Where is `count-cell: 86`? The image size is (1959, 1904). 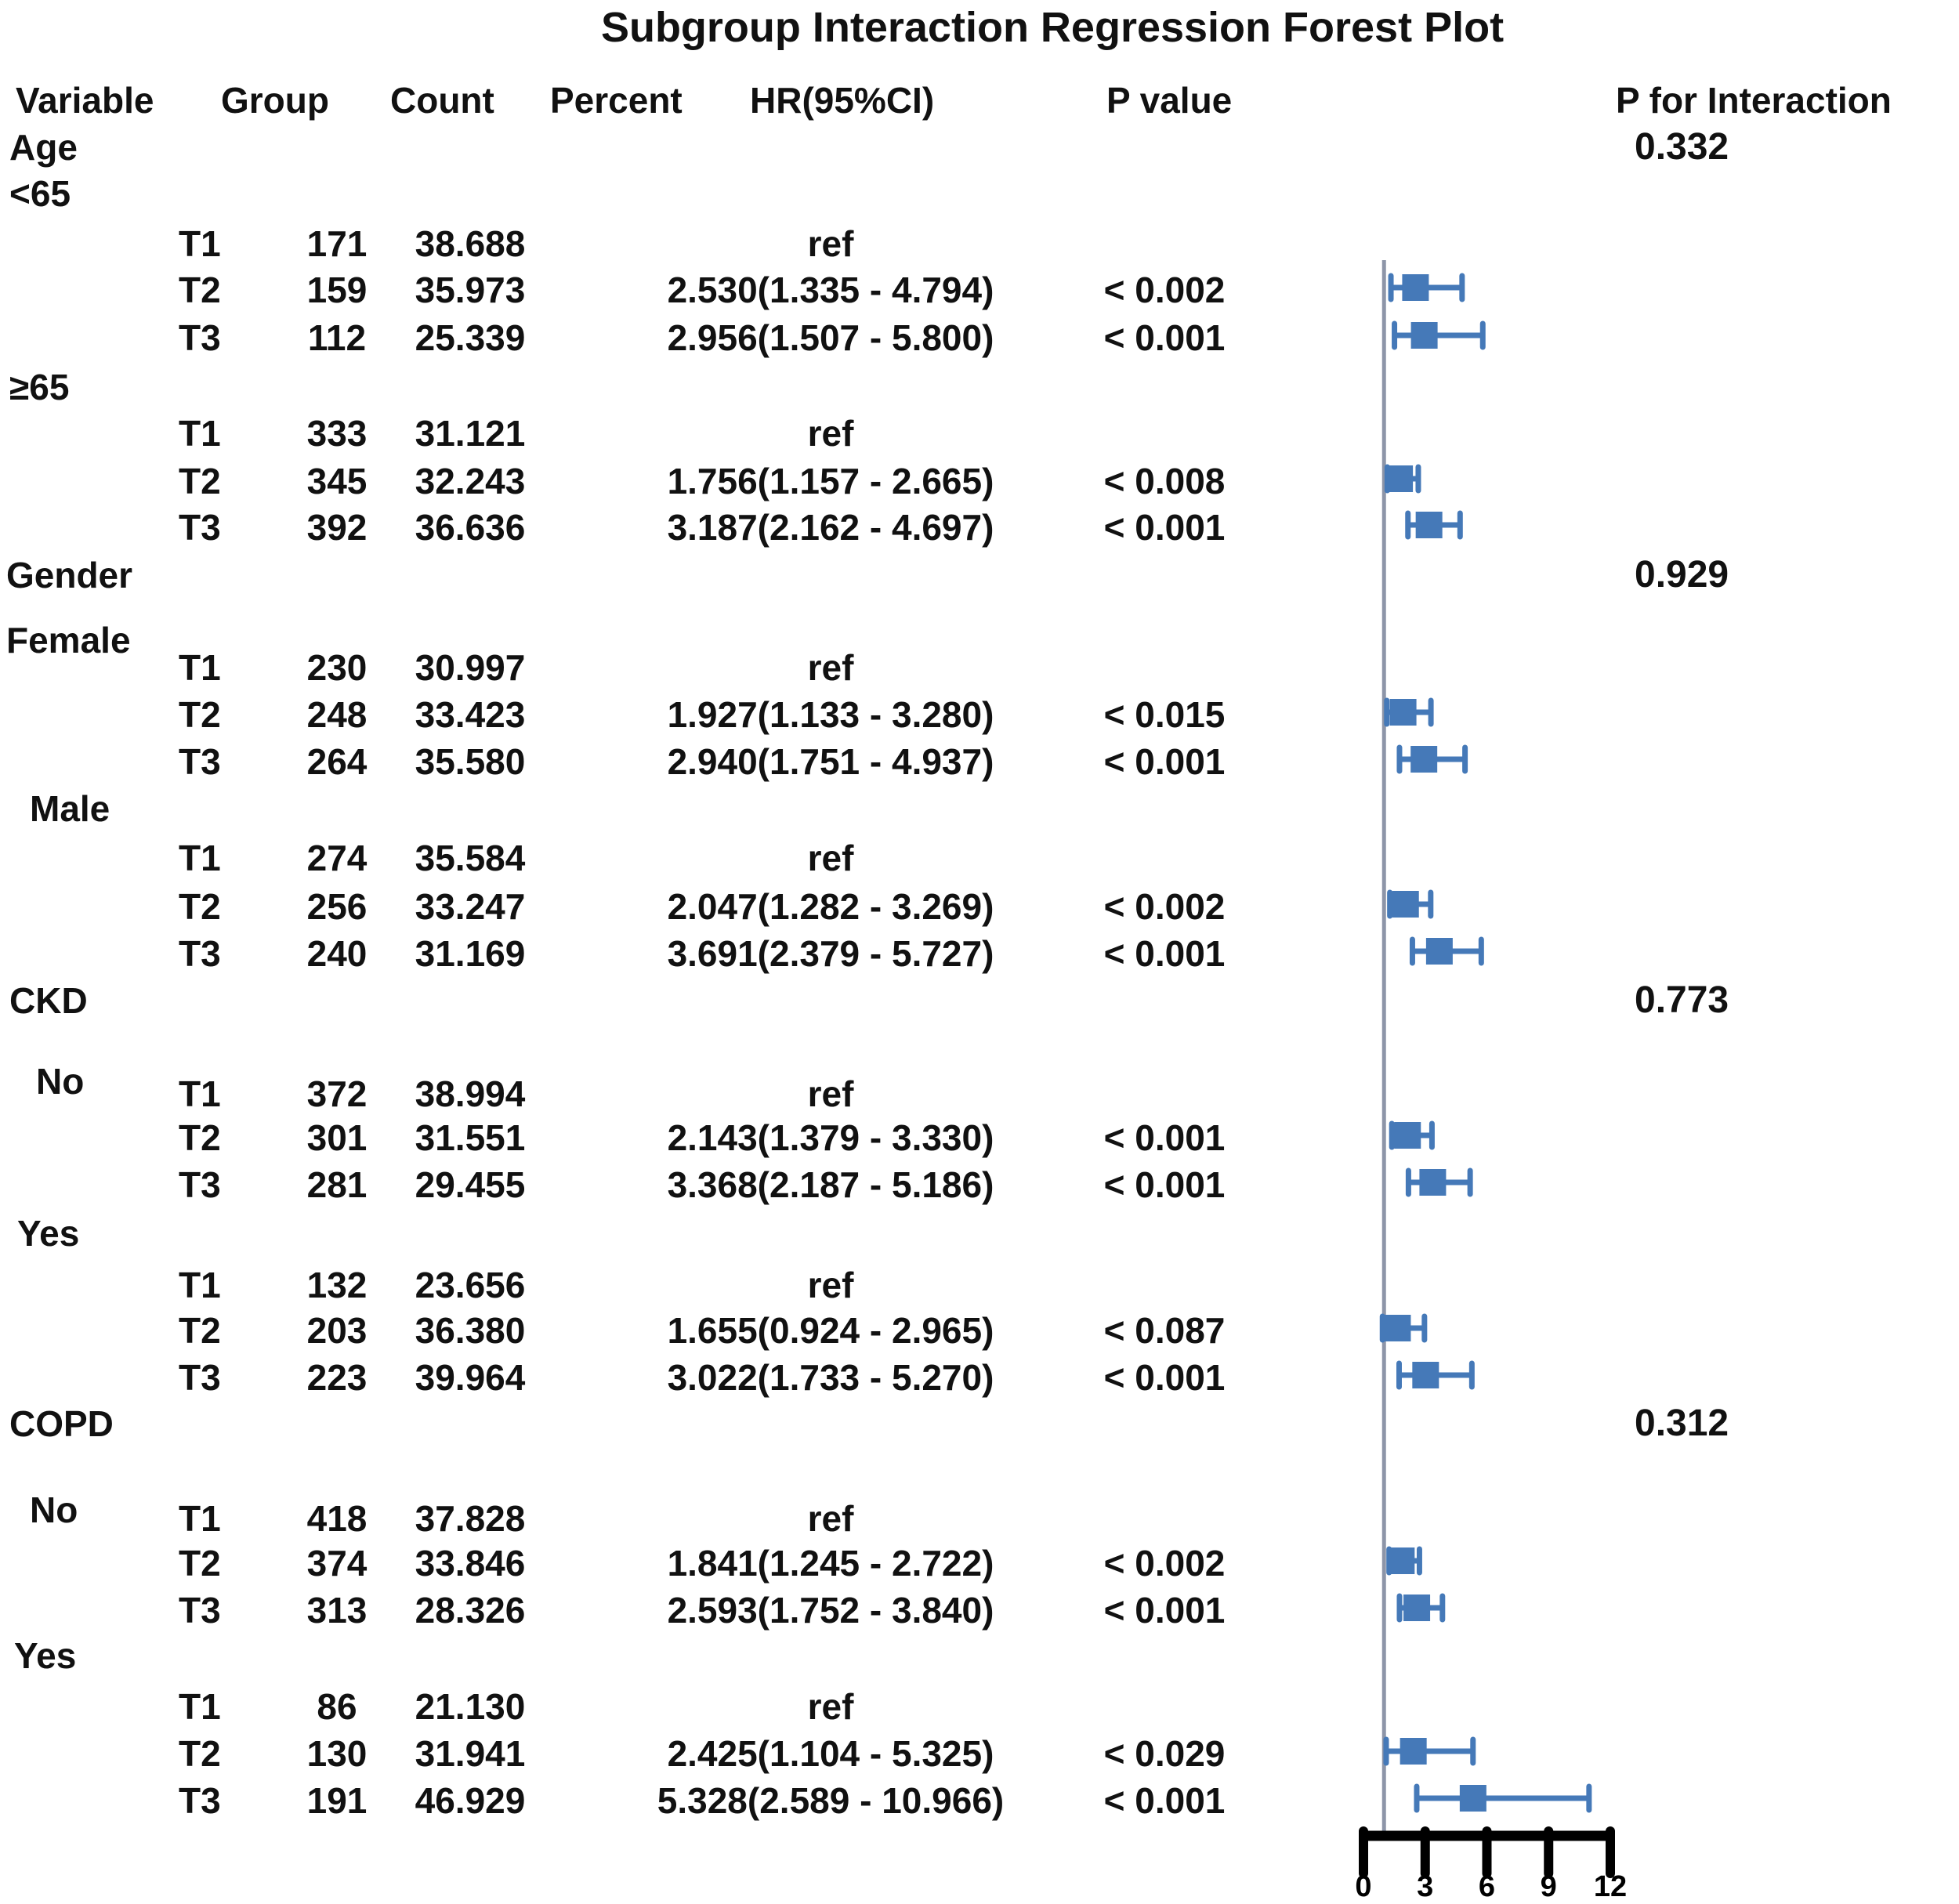 count-cell: 86 is located at coordinates (337, 1706).